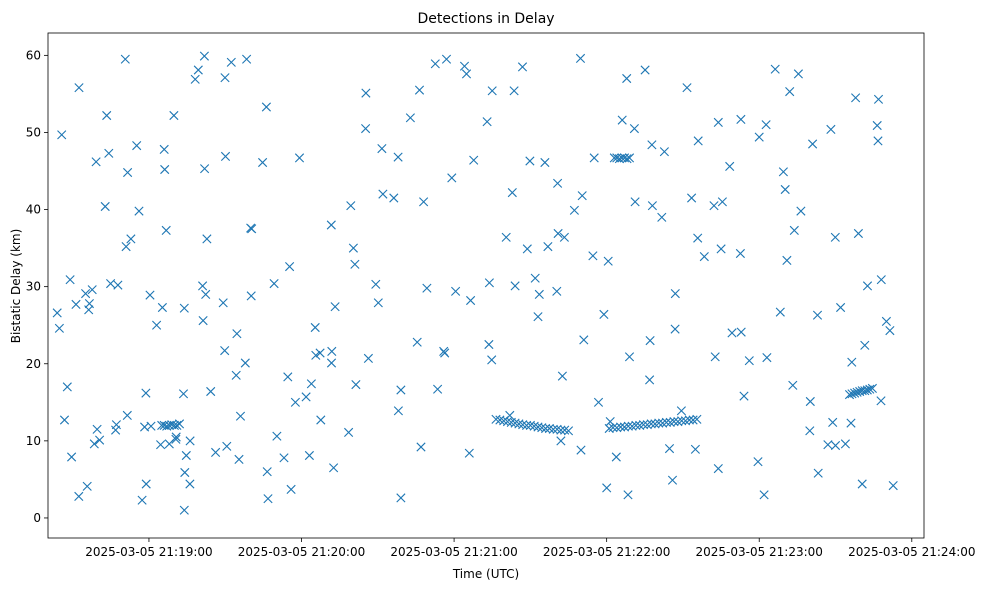  Describe the element at coordinates (37, 518) in the screenshot. I see `y-tick-label: 0` at that location.